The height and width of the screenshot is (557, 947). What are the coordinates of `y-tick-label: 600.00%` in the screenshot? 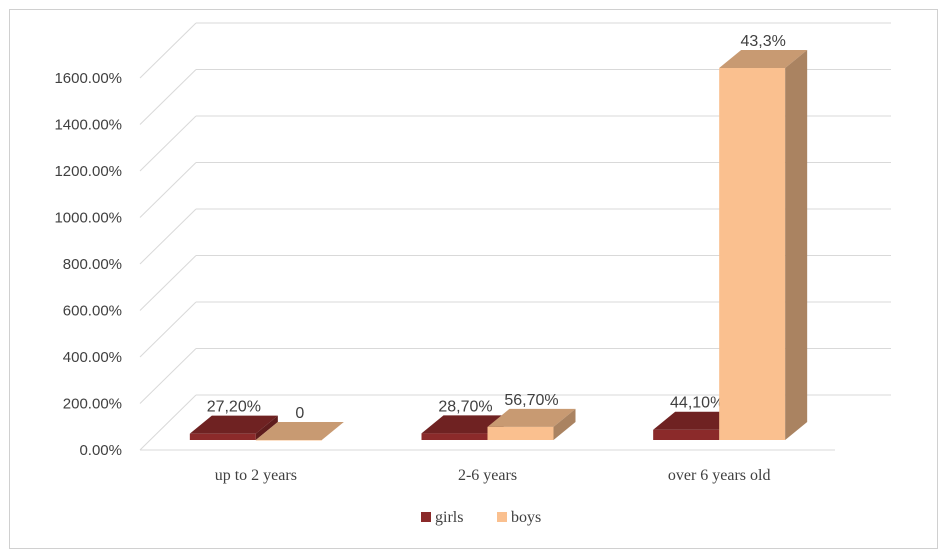 It's located at (92, 311).